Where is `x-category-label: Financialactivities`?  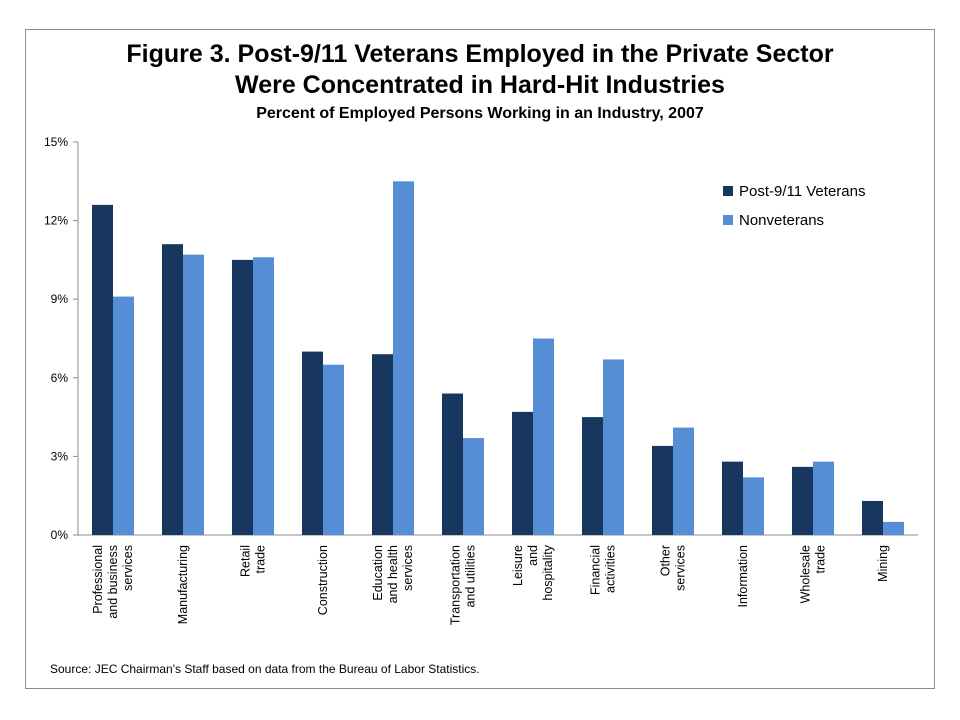
x-category-label: Financialactivities is located at coordinates (603, 570).